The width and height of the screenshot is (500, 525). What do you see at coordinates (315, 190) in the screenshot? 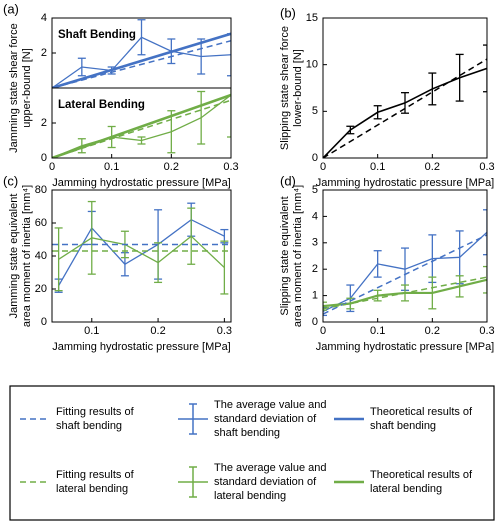
I see `y-tick-label: 5` at bounding box center [315, 190].